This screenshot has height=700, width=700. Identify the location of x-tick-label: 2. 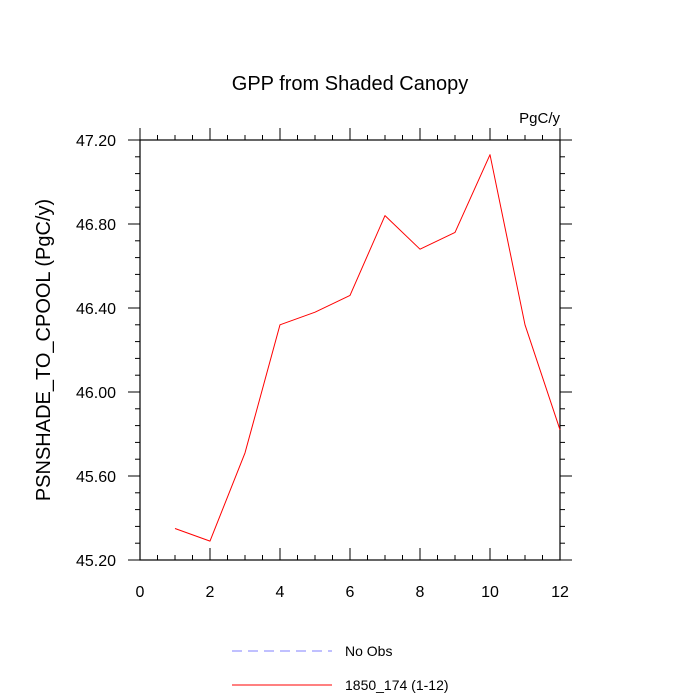
(210, 592).